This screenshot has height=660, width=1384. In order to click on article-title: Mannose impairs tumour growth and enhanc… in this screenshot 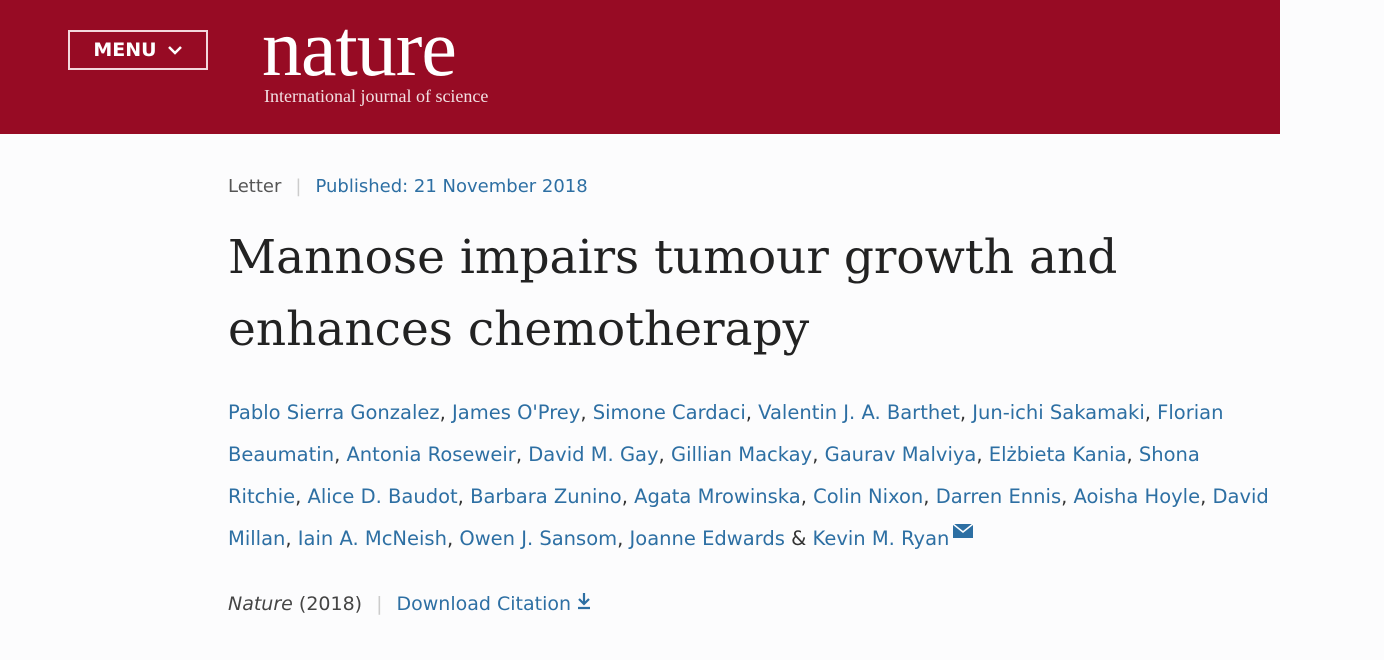, I will do `click(673, 293)`.